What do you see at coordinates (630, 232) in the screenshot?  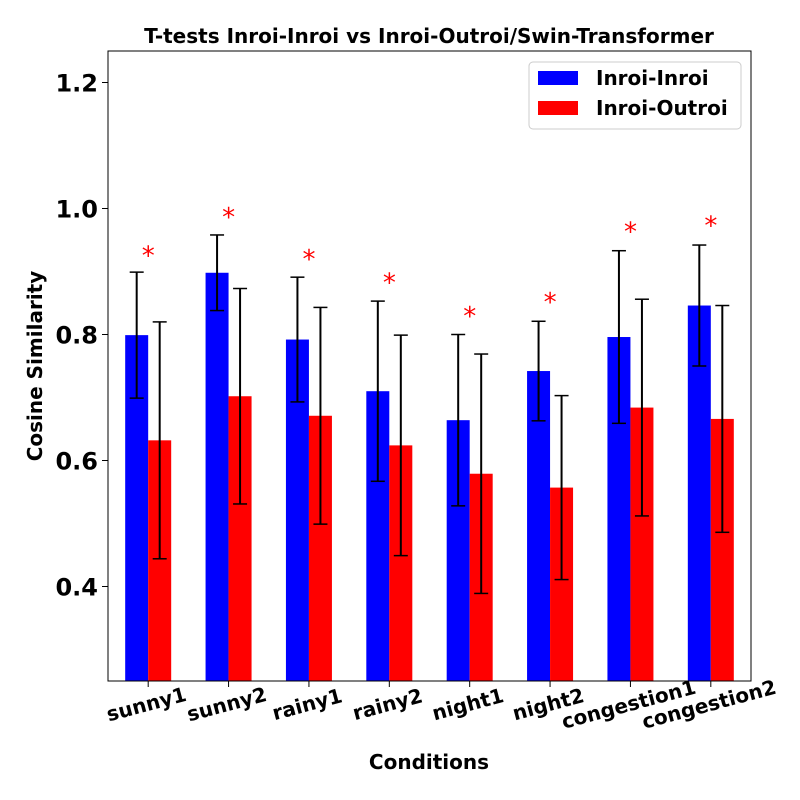 I see `significance-marker-congestion1: *` at bounding box center [630, 232].